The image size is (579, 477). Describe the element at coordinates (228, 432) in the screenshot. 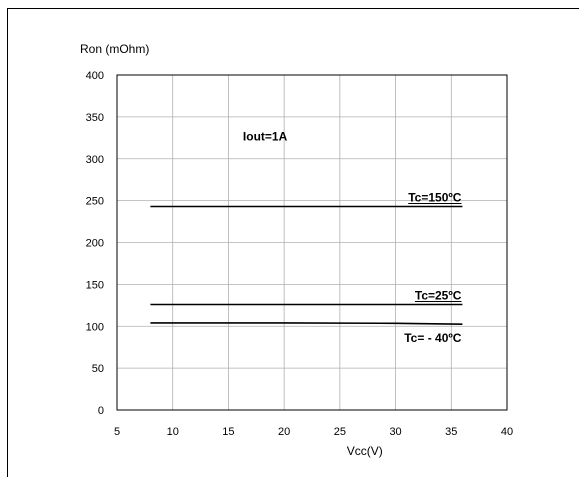

I see `x-tick-label-2: 15` at that location.